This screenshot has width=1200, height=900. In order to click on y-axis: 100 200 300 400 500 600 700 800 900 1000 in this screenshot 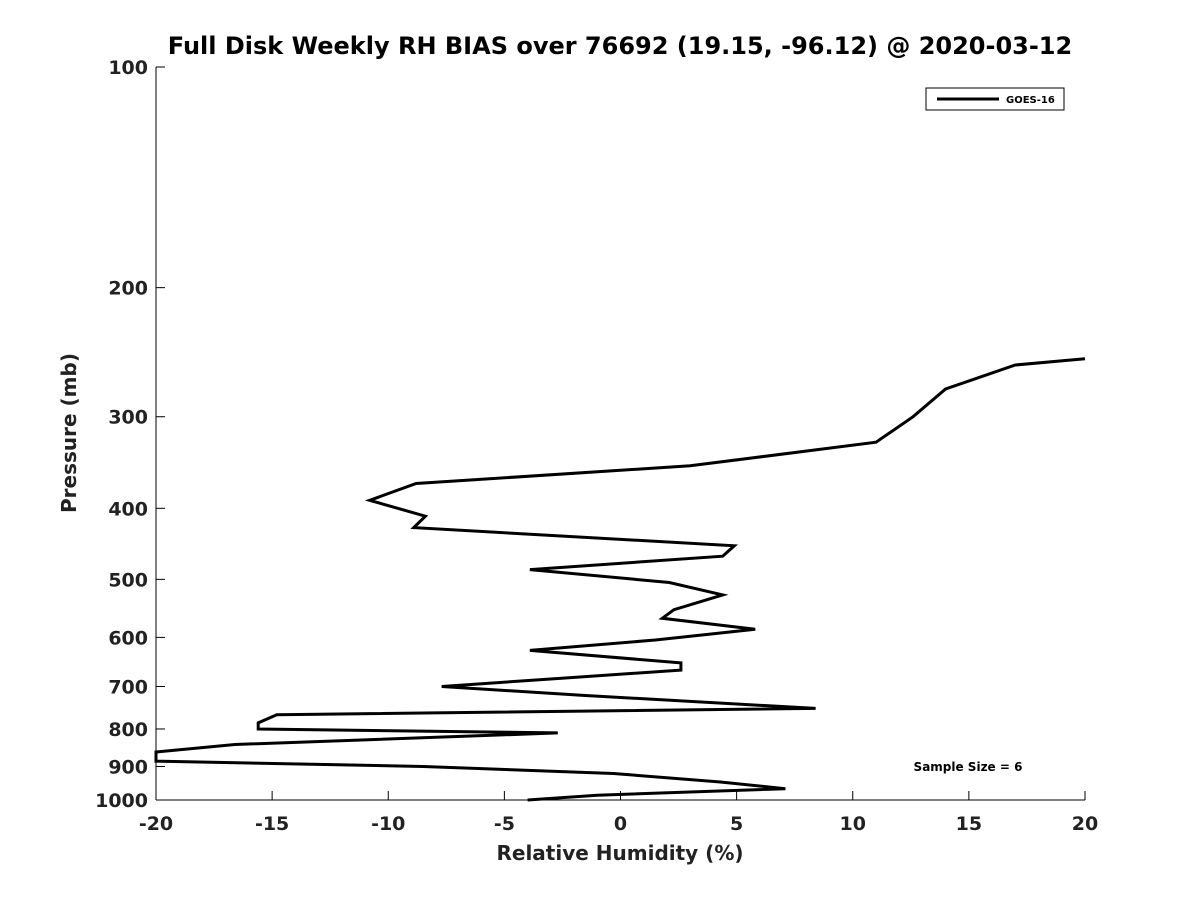, I will do `click(130, 434)`.